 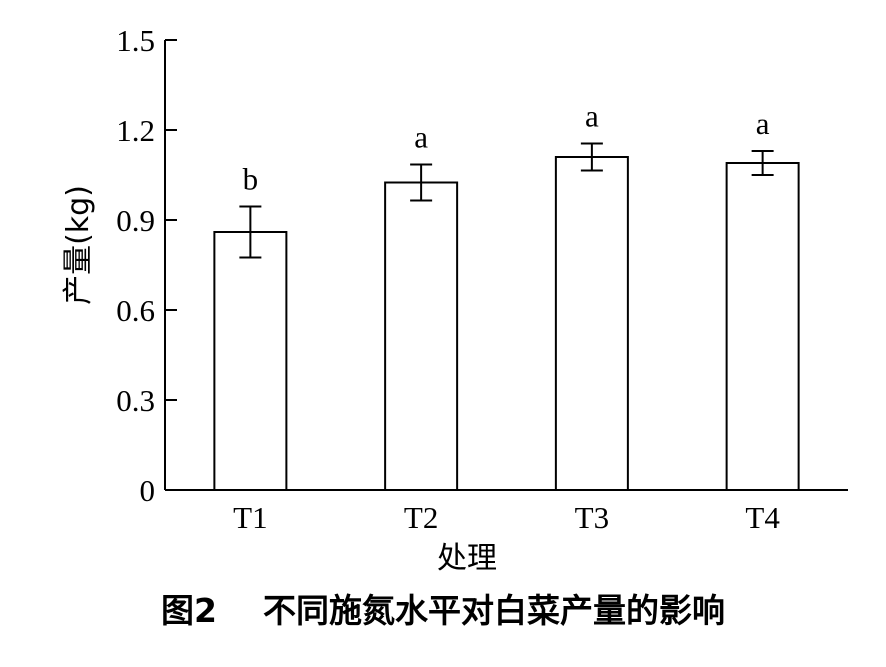 What do you see at coordinates (135, 130) in the screenshot?
I see `y-tick-label: 1.2` at bounding box center [135, 130].